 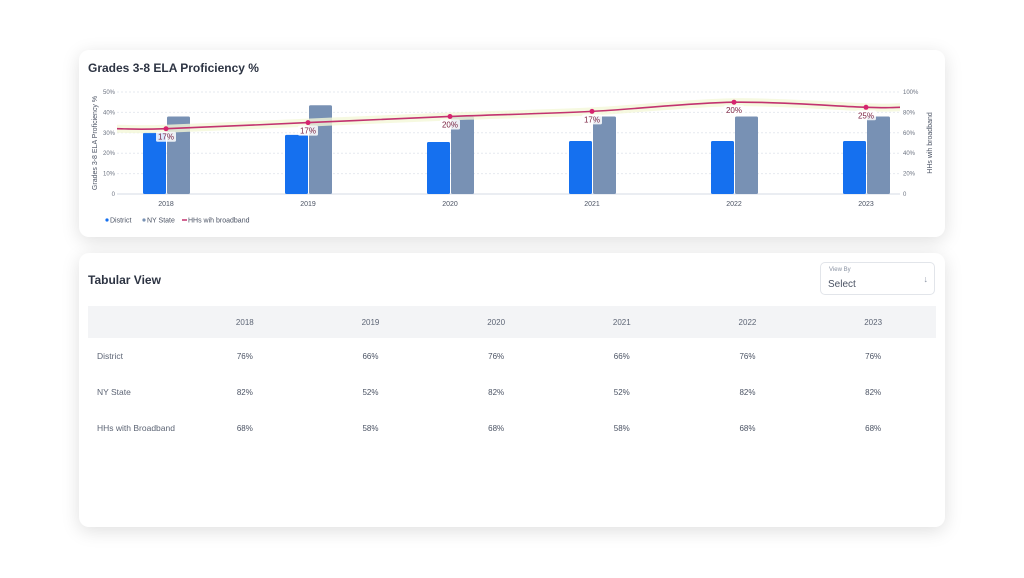 I want to click on y2-tick-label: 60%, so click(x=909, y=134).